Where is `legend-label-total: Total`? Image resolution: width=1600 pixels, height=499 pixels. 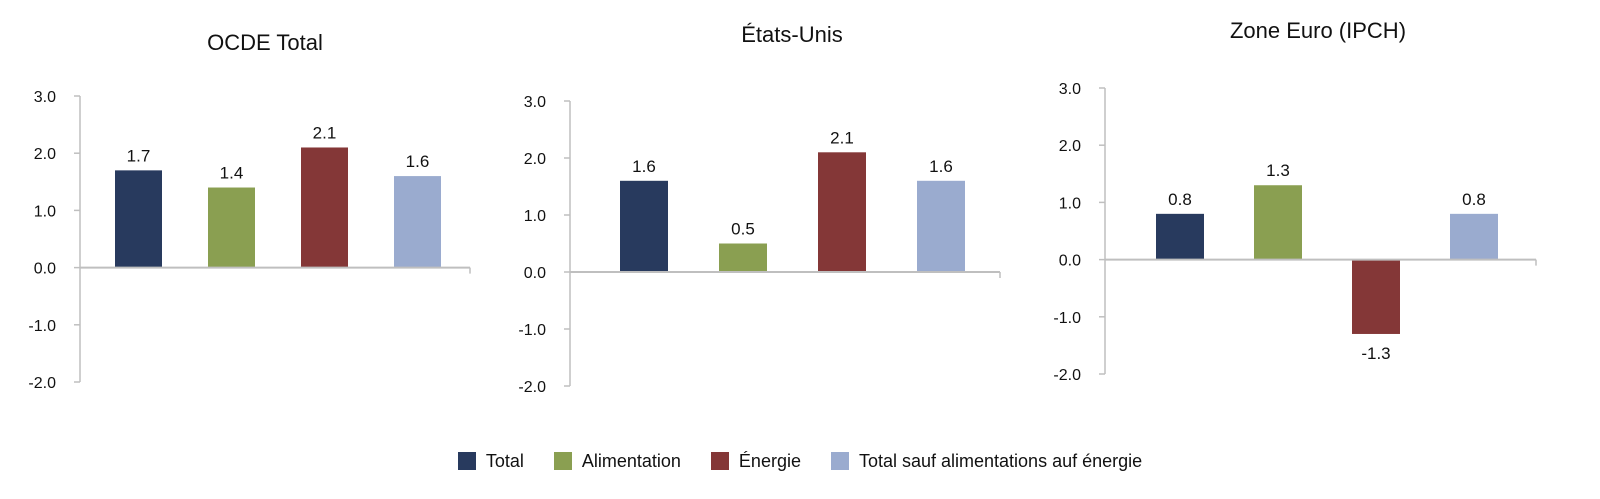
legend-label-total: Total is located at coordinates (504, 460).